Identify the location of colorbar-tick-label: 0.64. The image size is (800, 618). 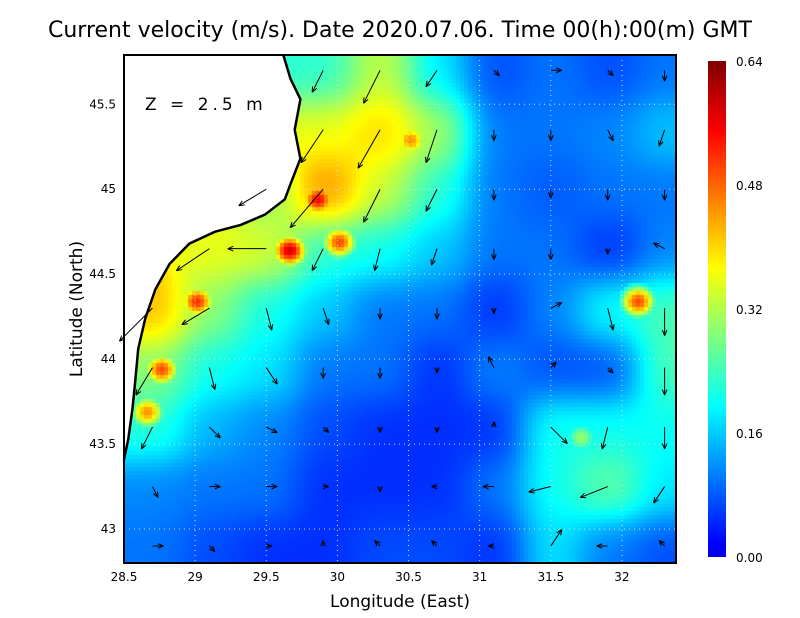
(749, 62).